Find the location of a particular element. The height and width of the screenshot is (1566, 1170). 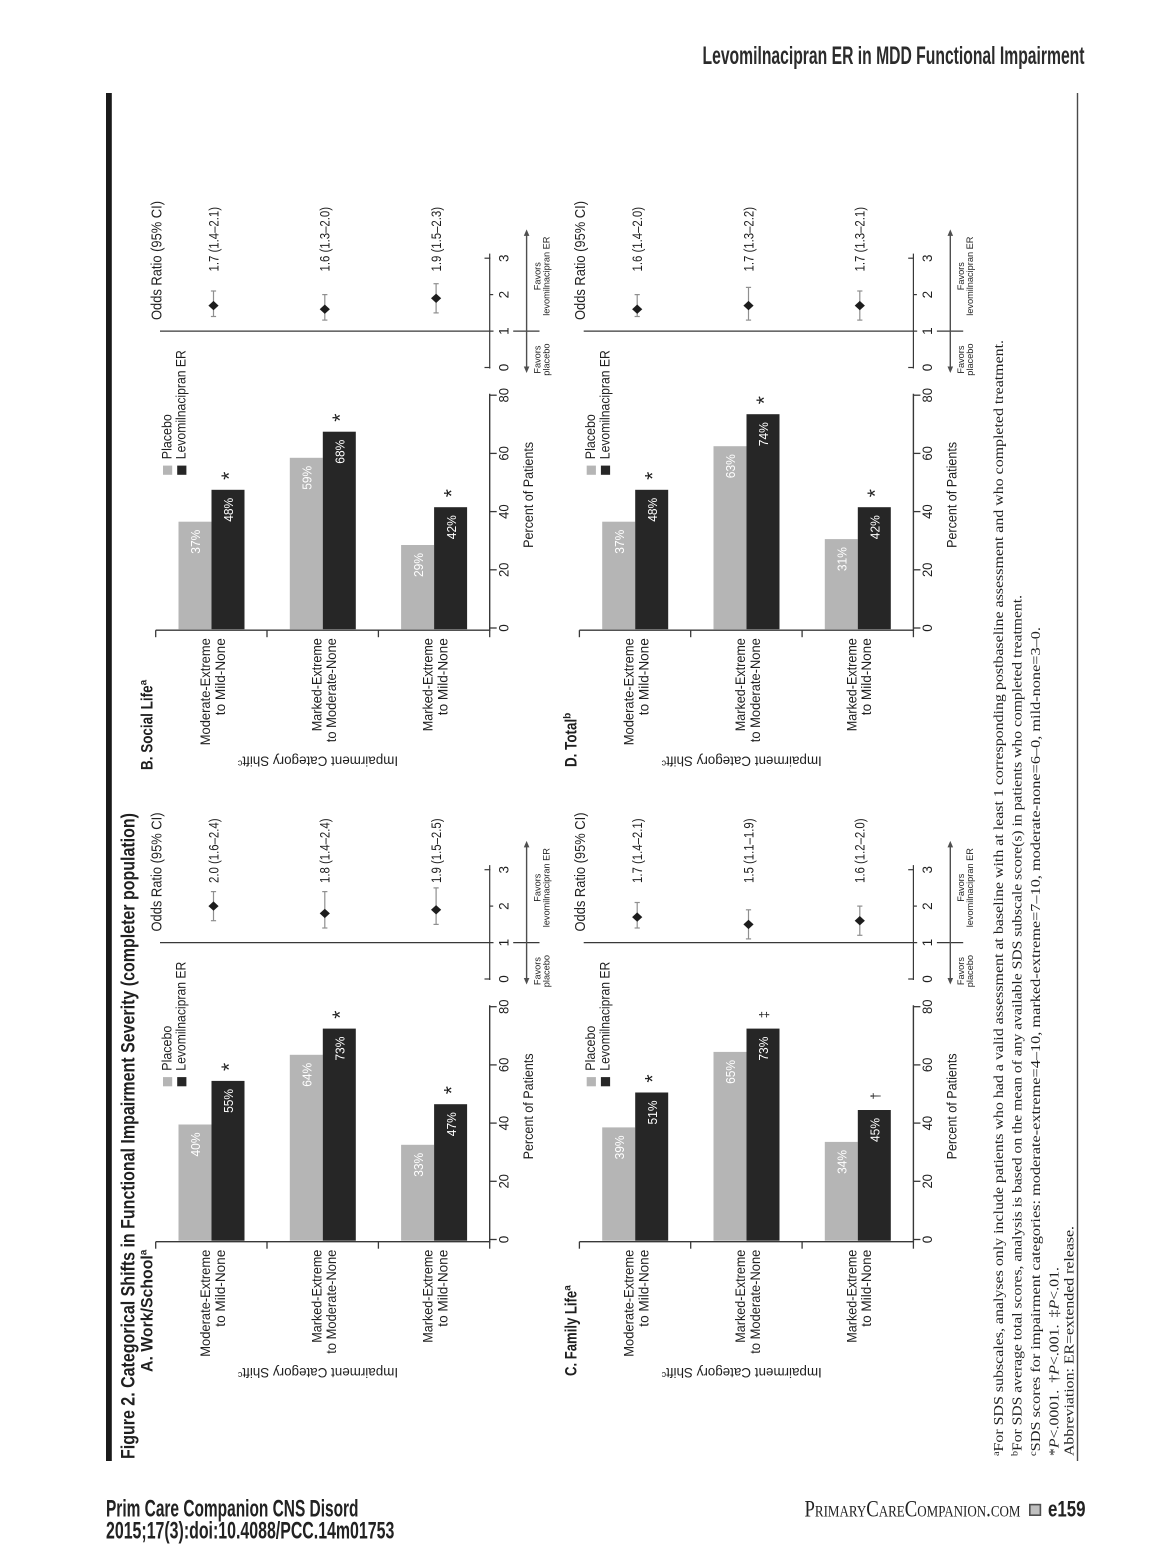

svg-text: 29% is located at coordinates (418, 565).